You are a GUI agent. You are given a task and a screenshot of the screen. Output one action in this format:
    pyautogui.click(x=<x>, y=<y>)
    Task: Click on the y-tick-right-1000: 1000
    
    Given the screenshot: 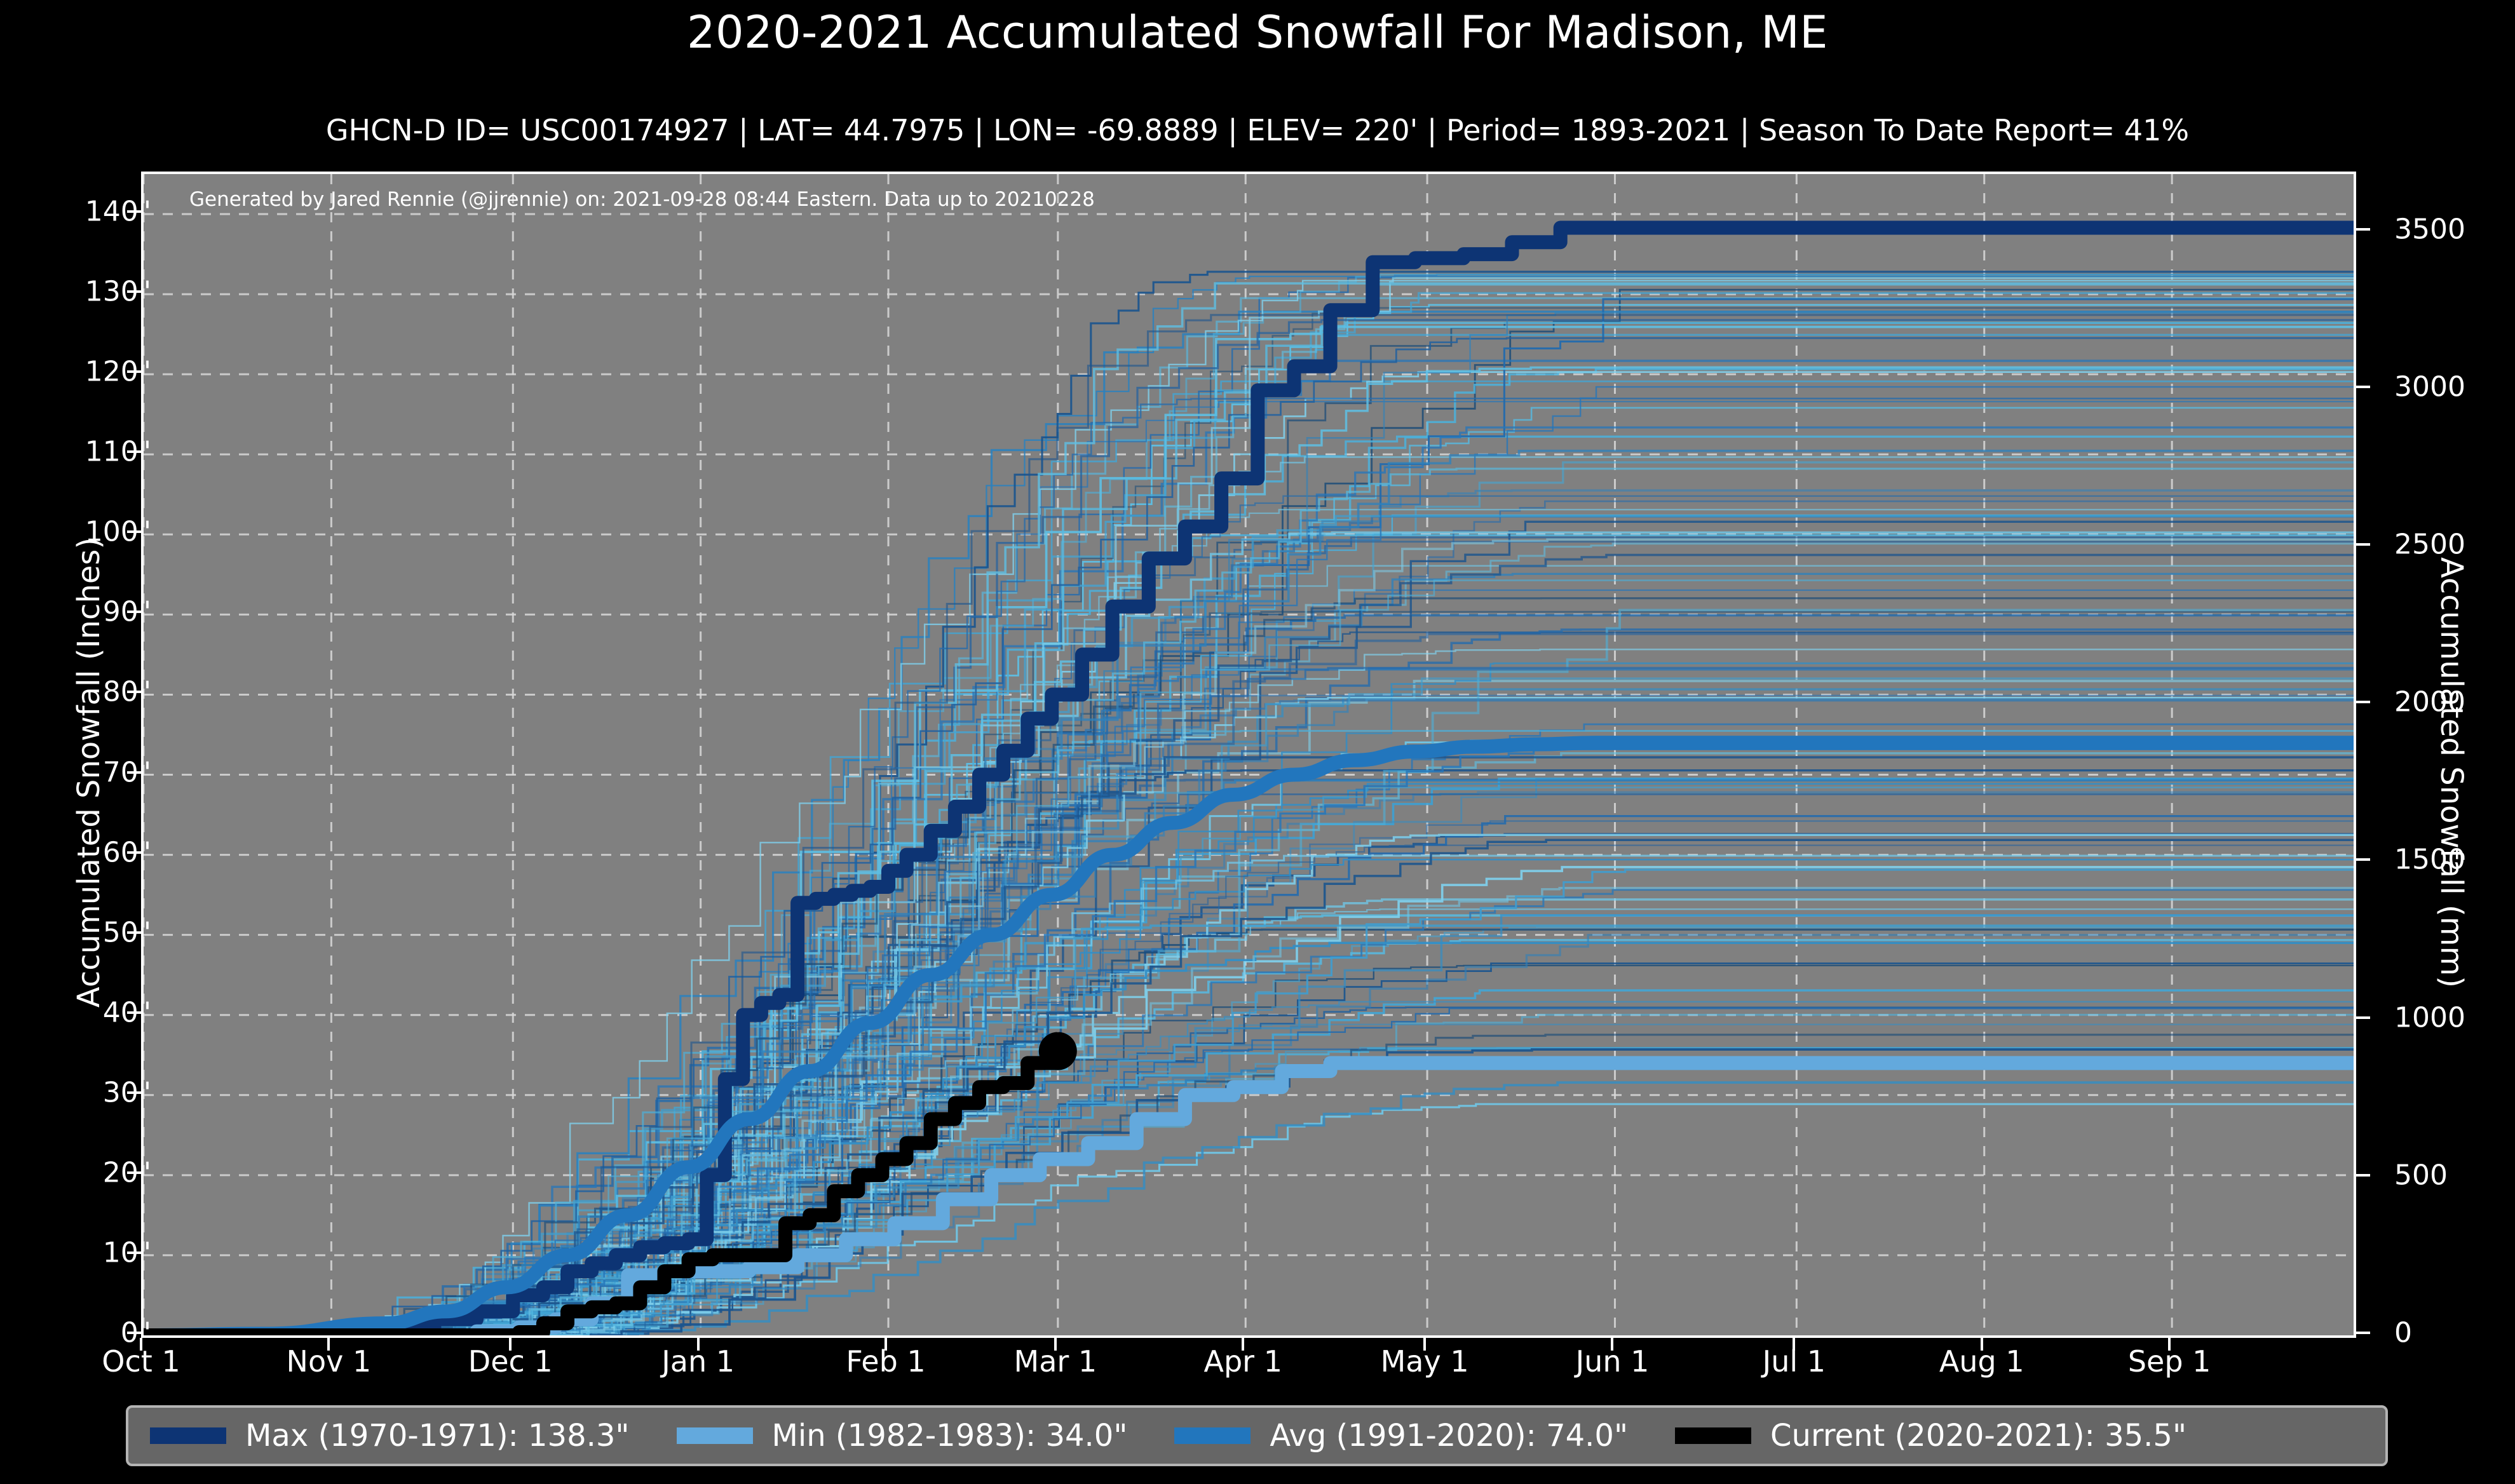 What is the action you would take?
    pyautogui.click(x=2429, y=1017)
    